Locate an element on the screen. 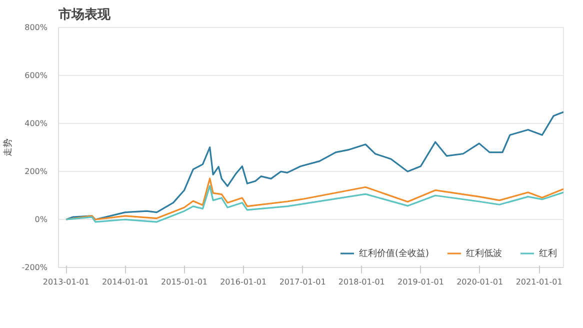  y-tick-label: 600% is located at coordinates (36, 75).